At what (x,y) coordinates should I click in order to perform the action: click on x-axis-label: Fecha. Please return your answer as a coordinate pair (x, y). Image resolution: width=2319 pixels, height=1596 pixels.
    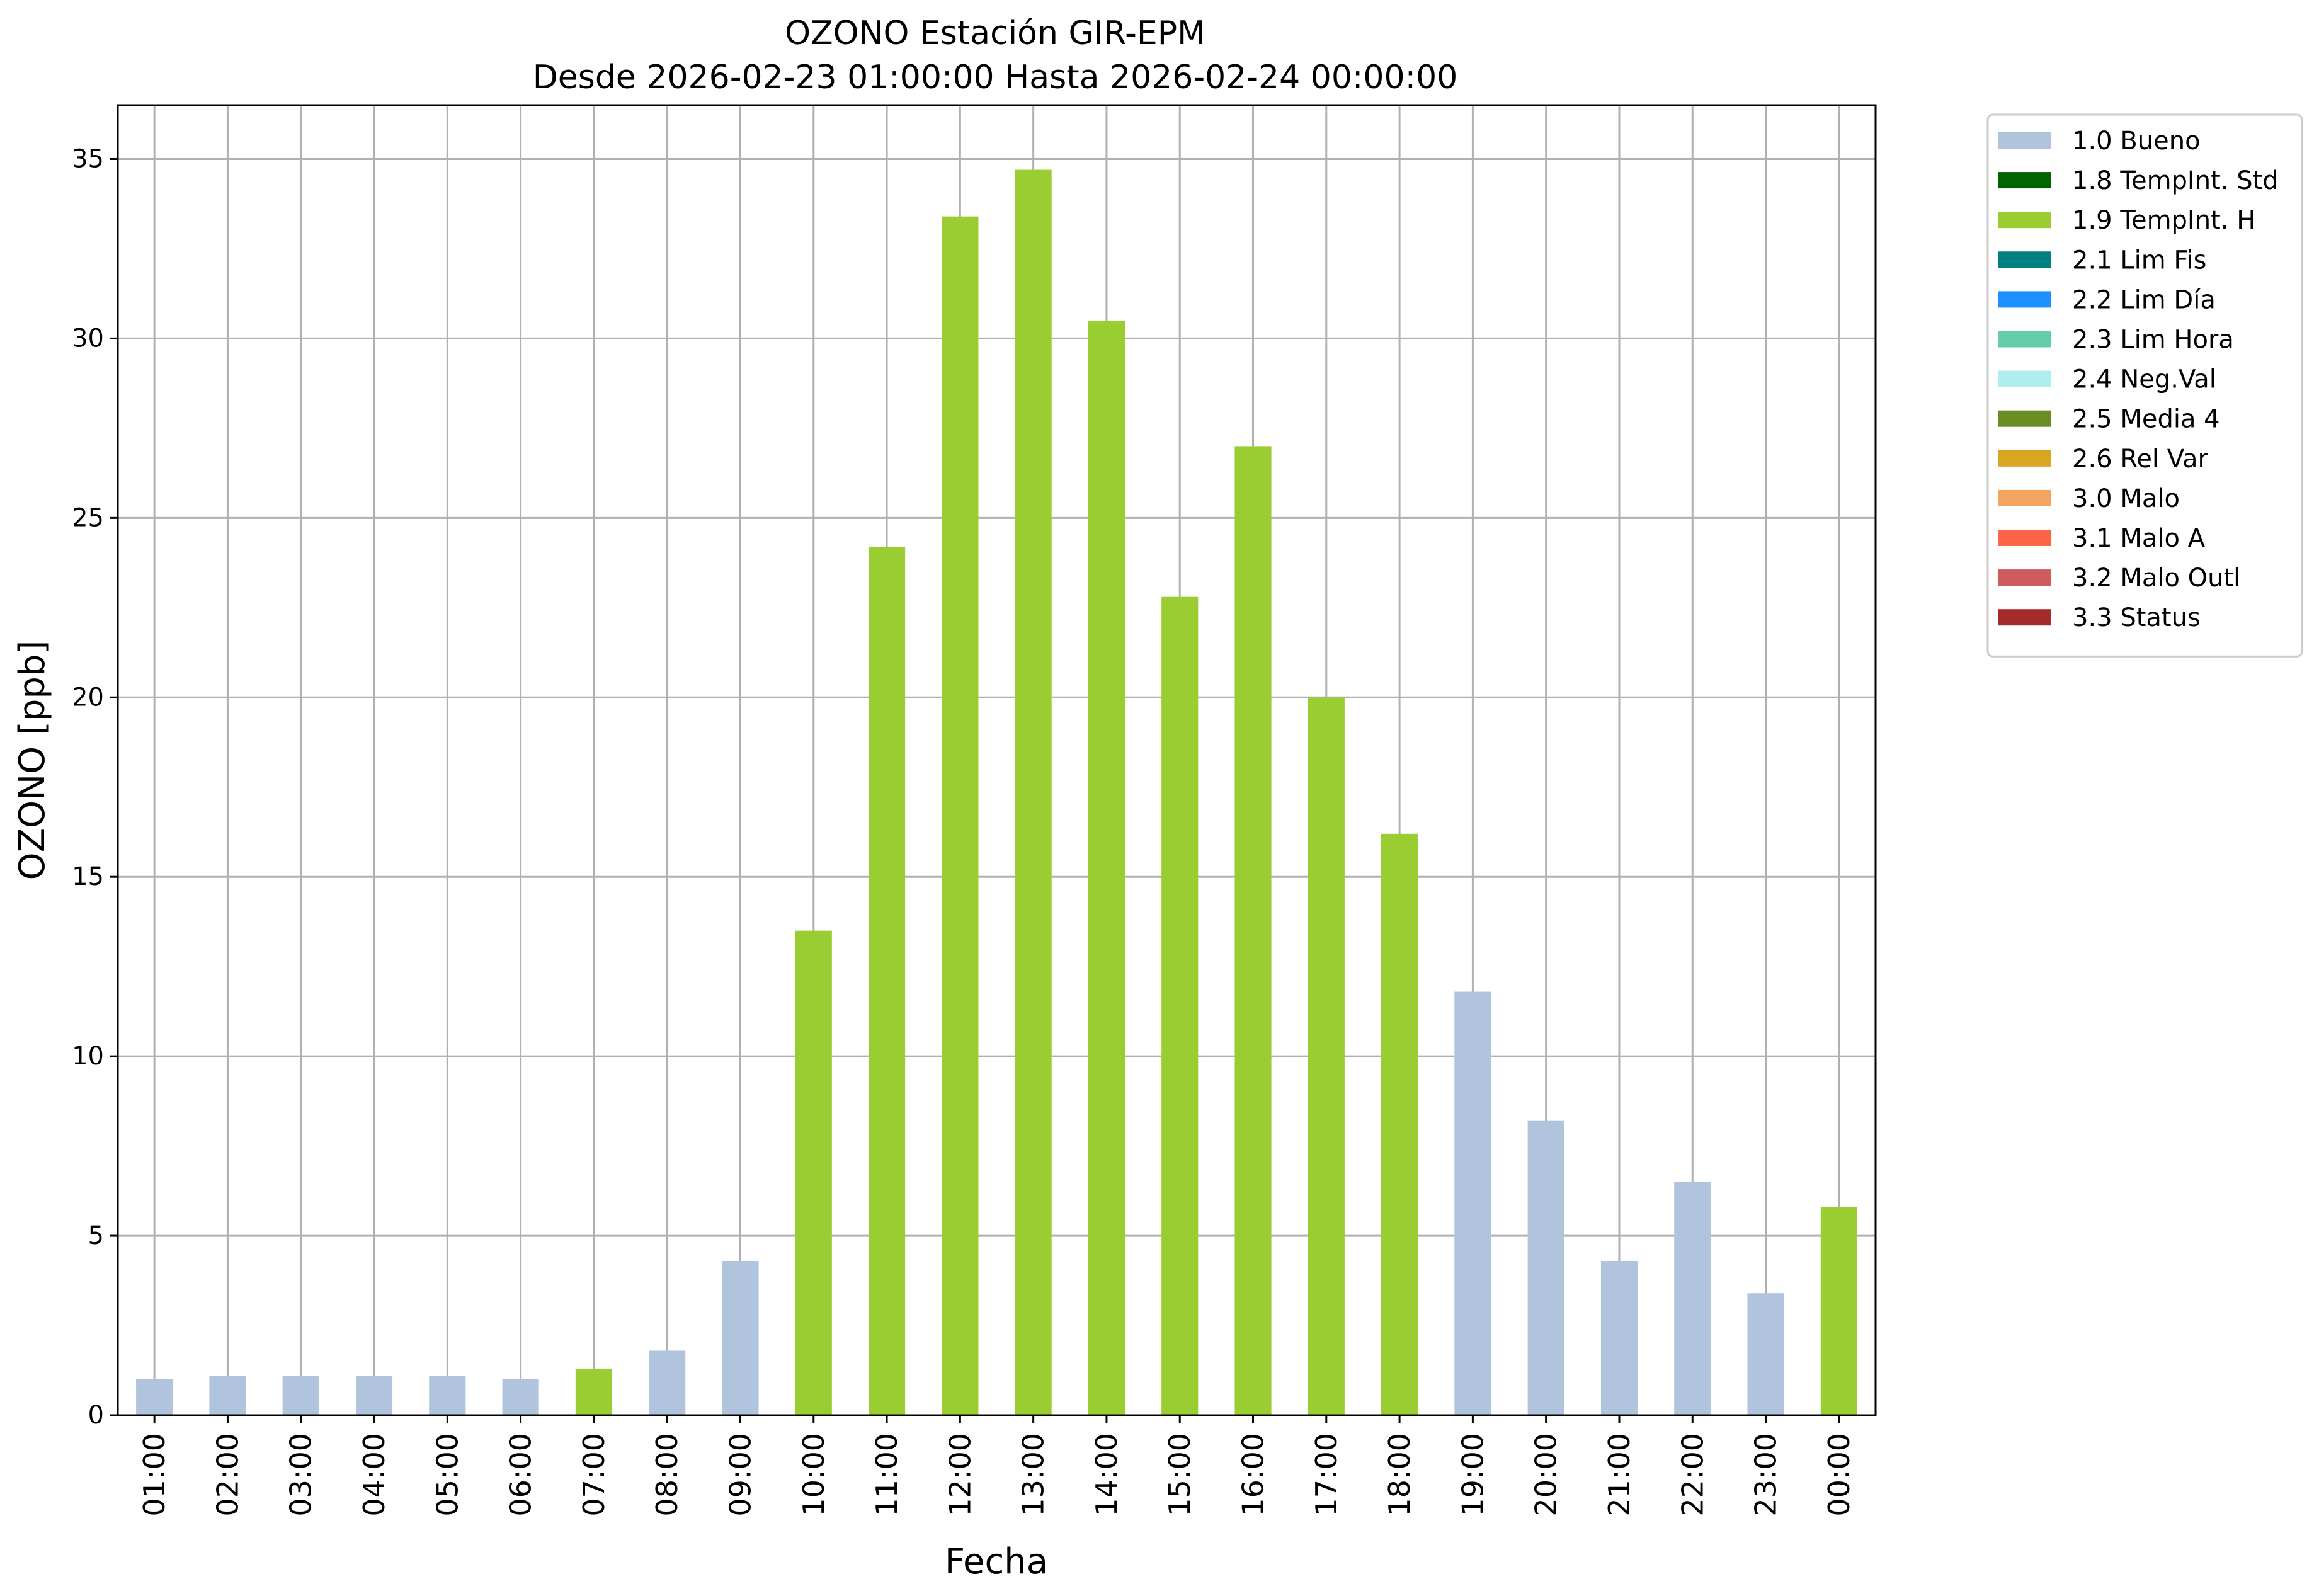
    Looking at the image, I should click on (996, 1561).